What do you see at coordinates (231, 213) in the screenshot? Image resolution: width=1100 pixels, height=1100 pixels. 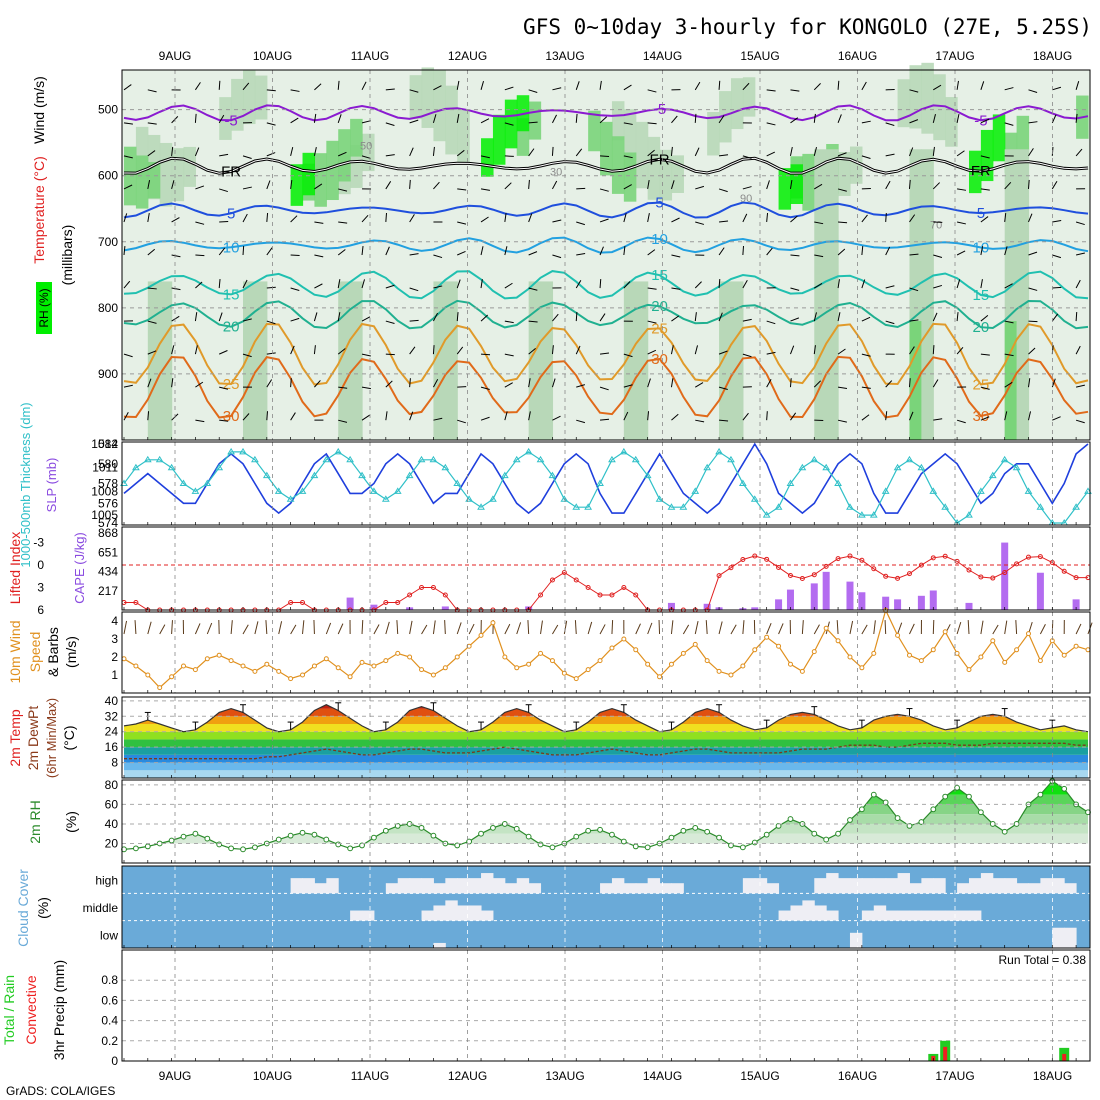 I see `isotherm-label: 5` at bounding box center [231, 213].